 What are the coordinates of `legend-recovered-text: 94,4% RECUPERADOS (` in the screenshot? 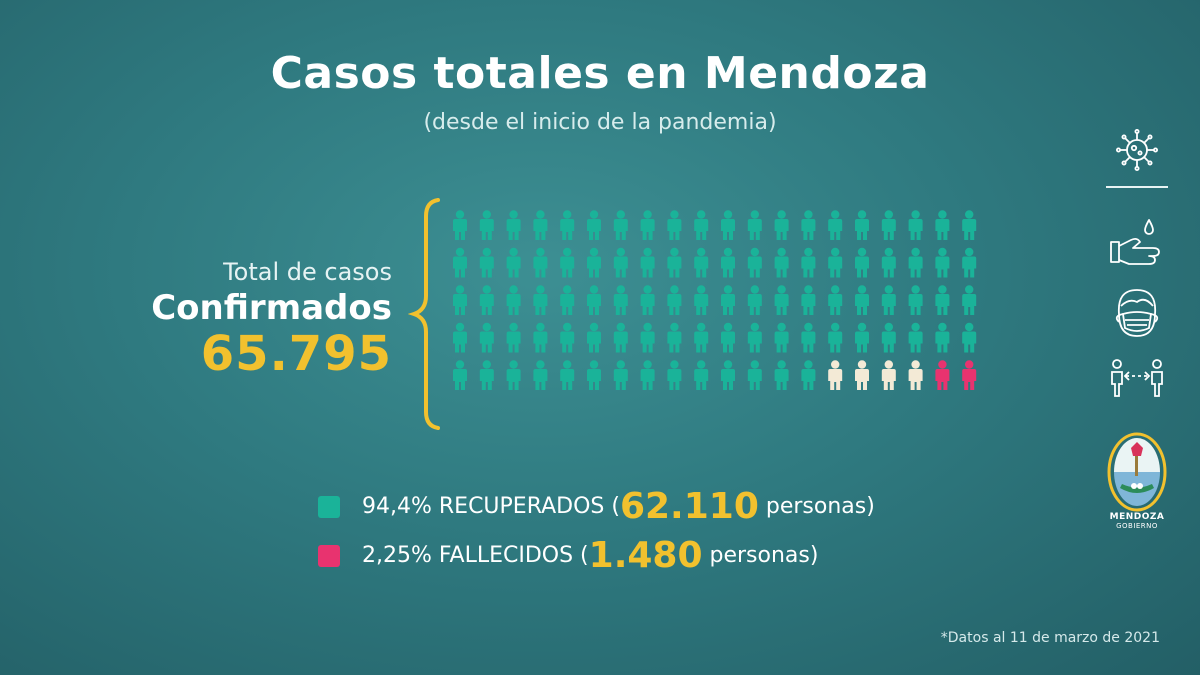 It's located at (491, 506).